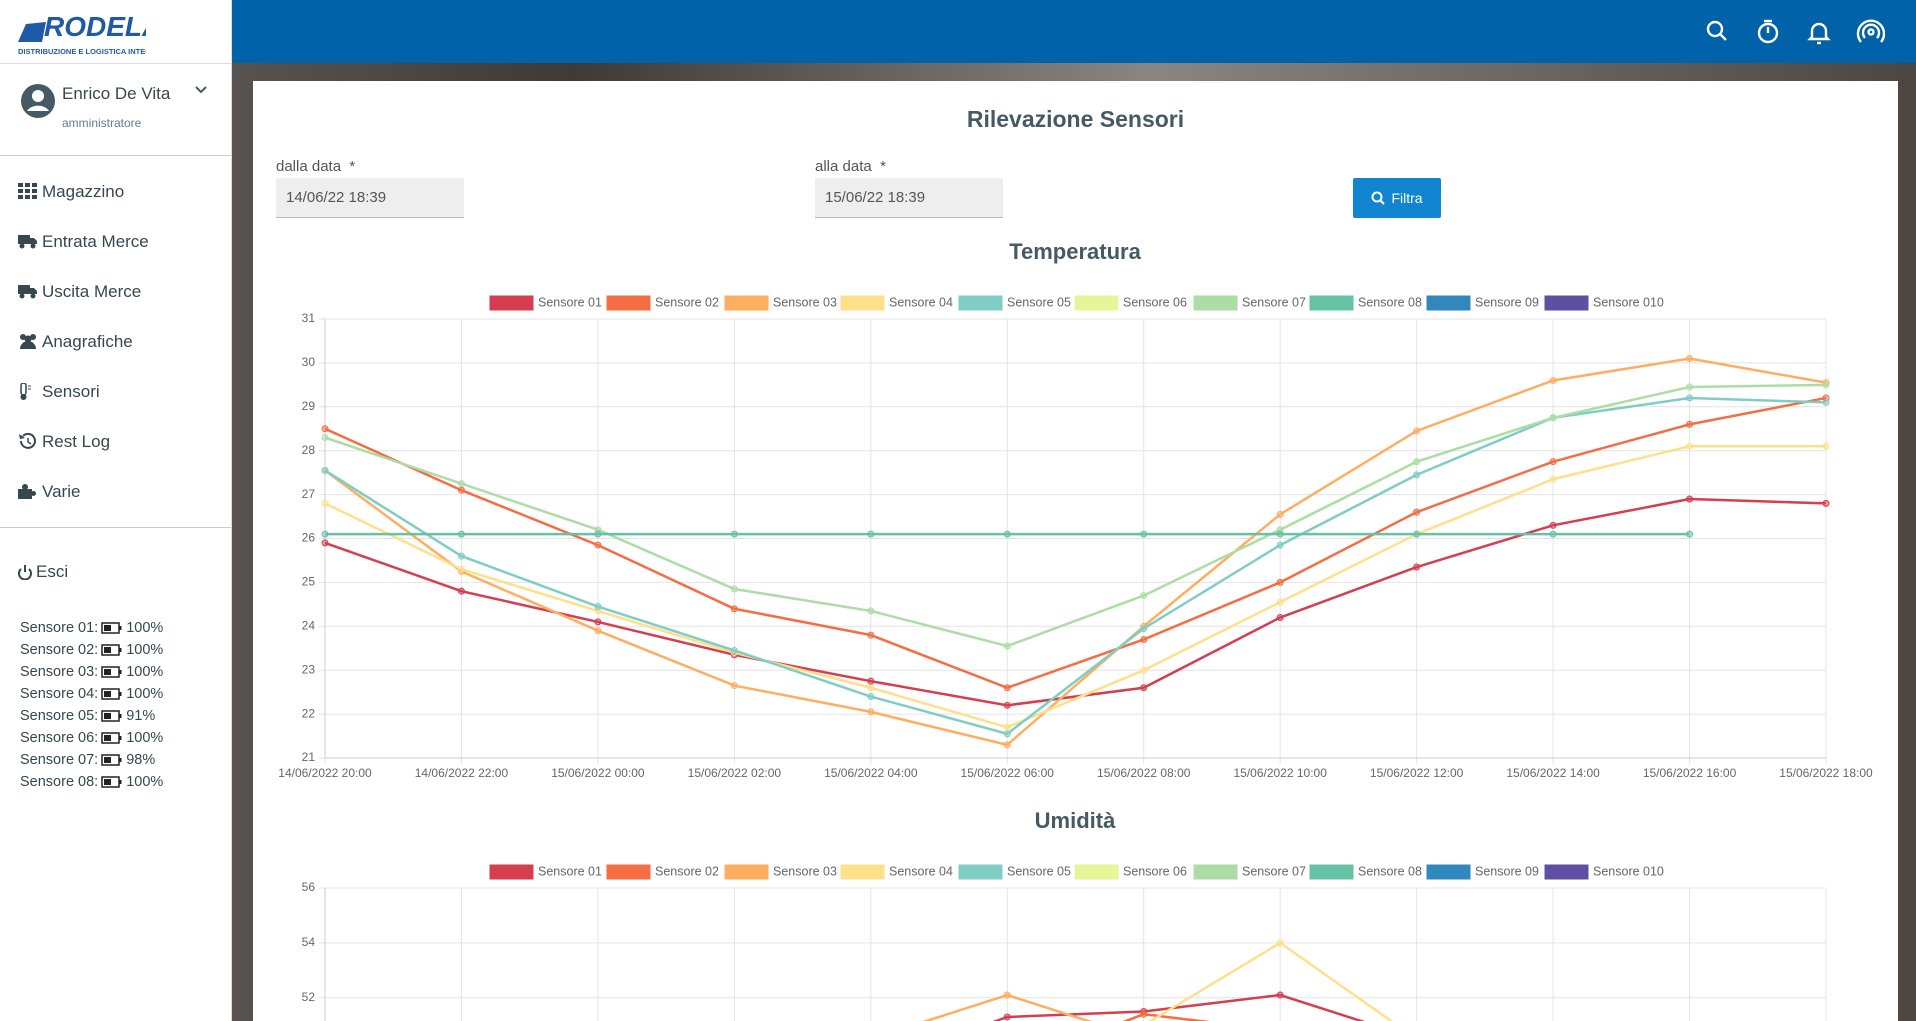 The height and width of the screenshot is (1021, 1916). Describe the element at coordinates (76, 441) in the screenshot. I see `menu-label: Rest Log` at that location.